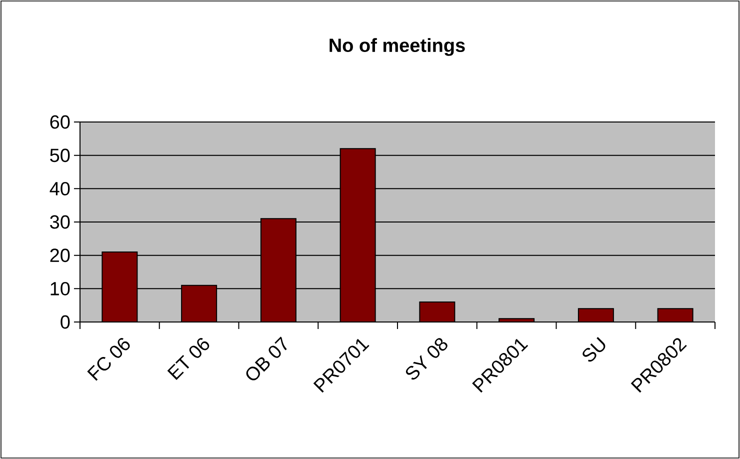 The width and height of the screenshot is (740, 459). I want to click on y-tick-label: 10, so click(60, 289).